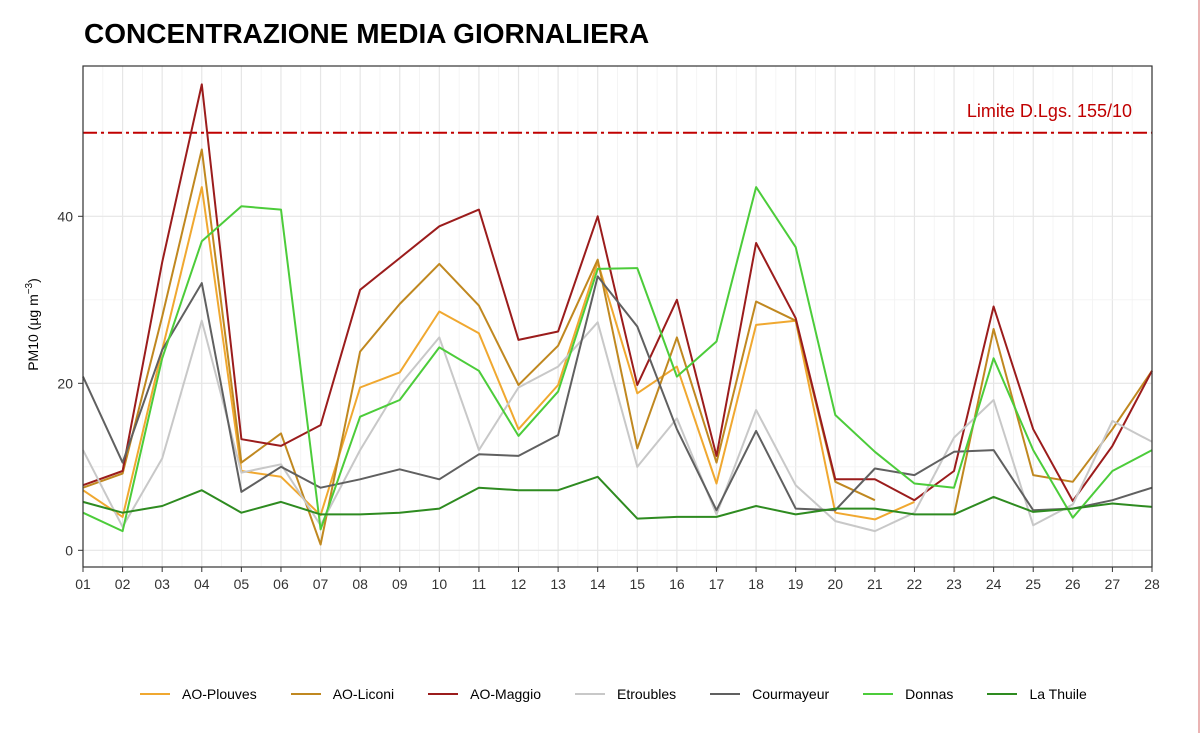  Describe the element at coordinates (677, 584) in the screenshot. I see `x-tick-label: 16` at that location.